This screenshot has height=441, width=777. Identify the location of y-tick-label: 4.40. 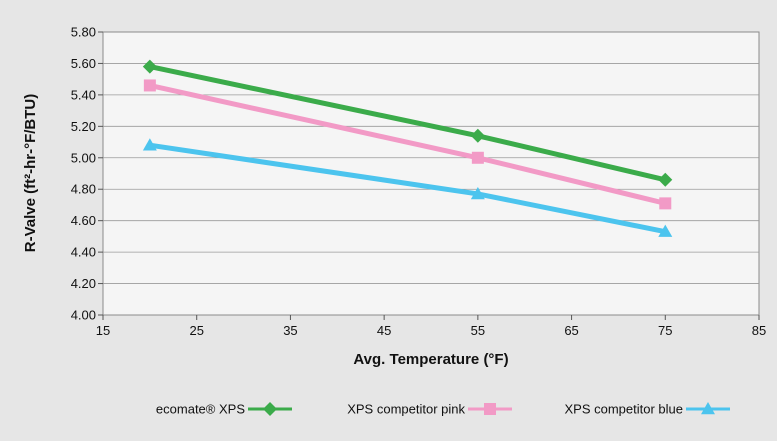
(83, 252).